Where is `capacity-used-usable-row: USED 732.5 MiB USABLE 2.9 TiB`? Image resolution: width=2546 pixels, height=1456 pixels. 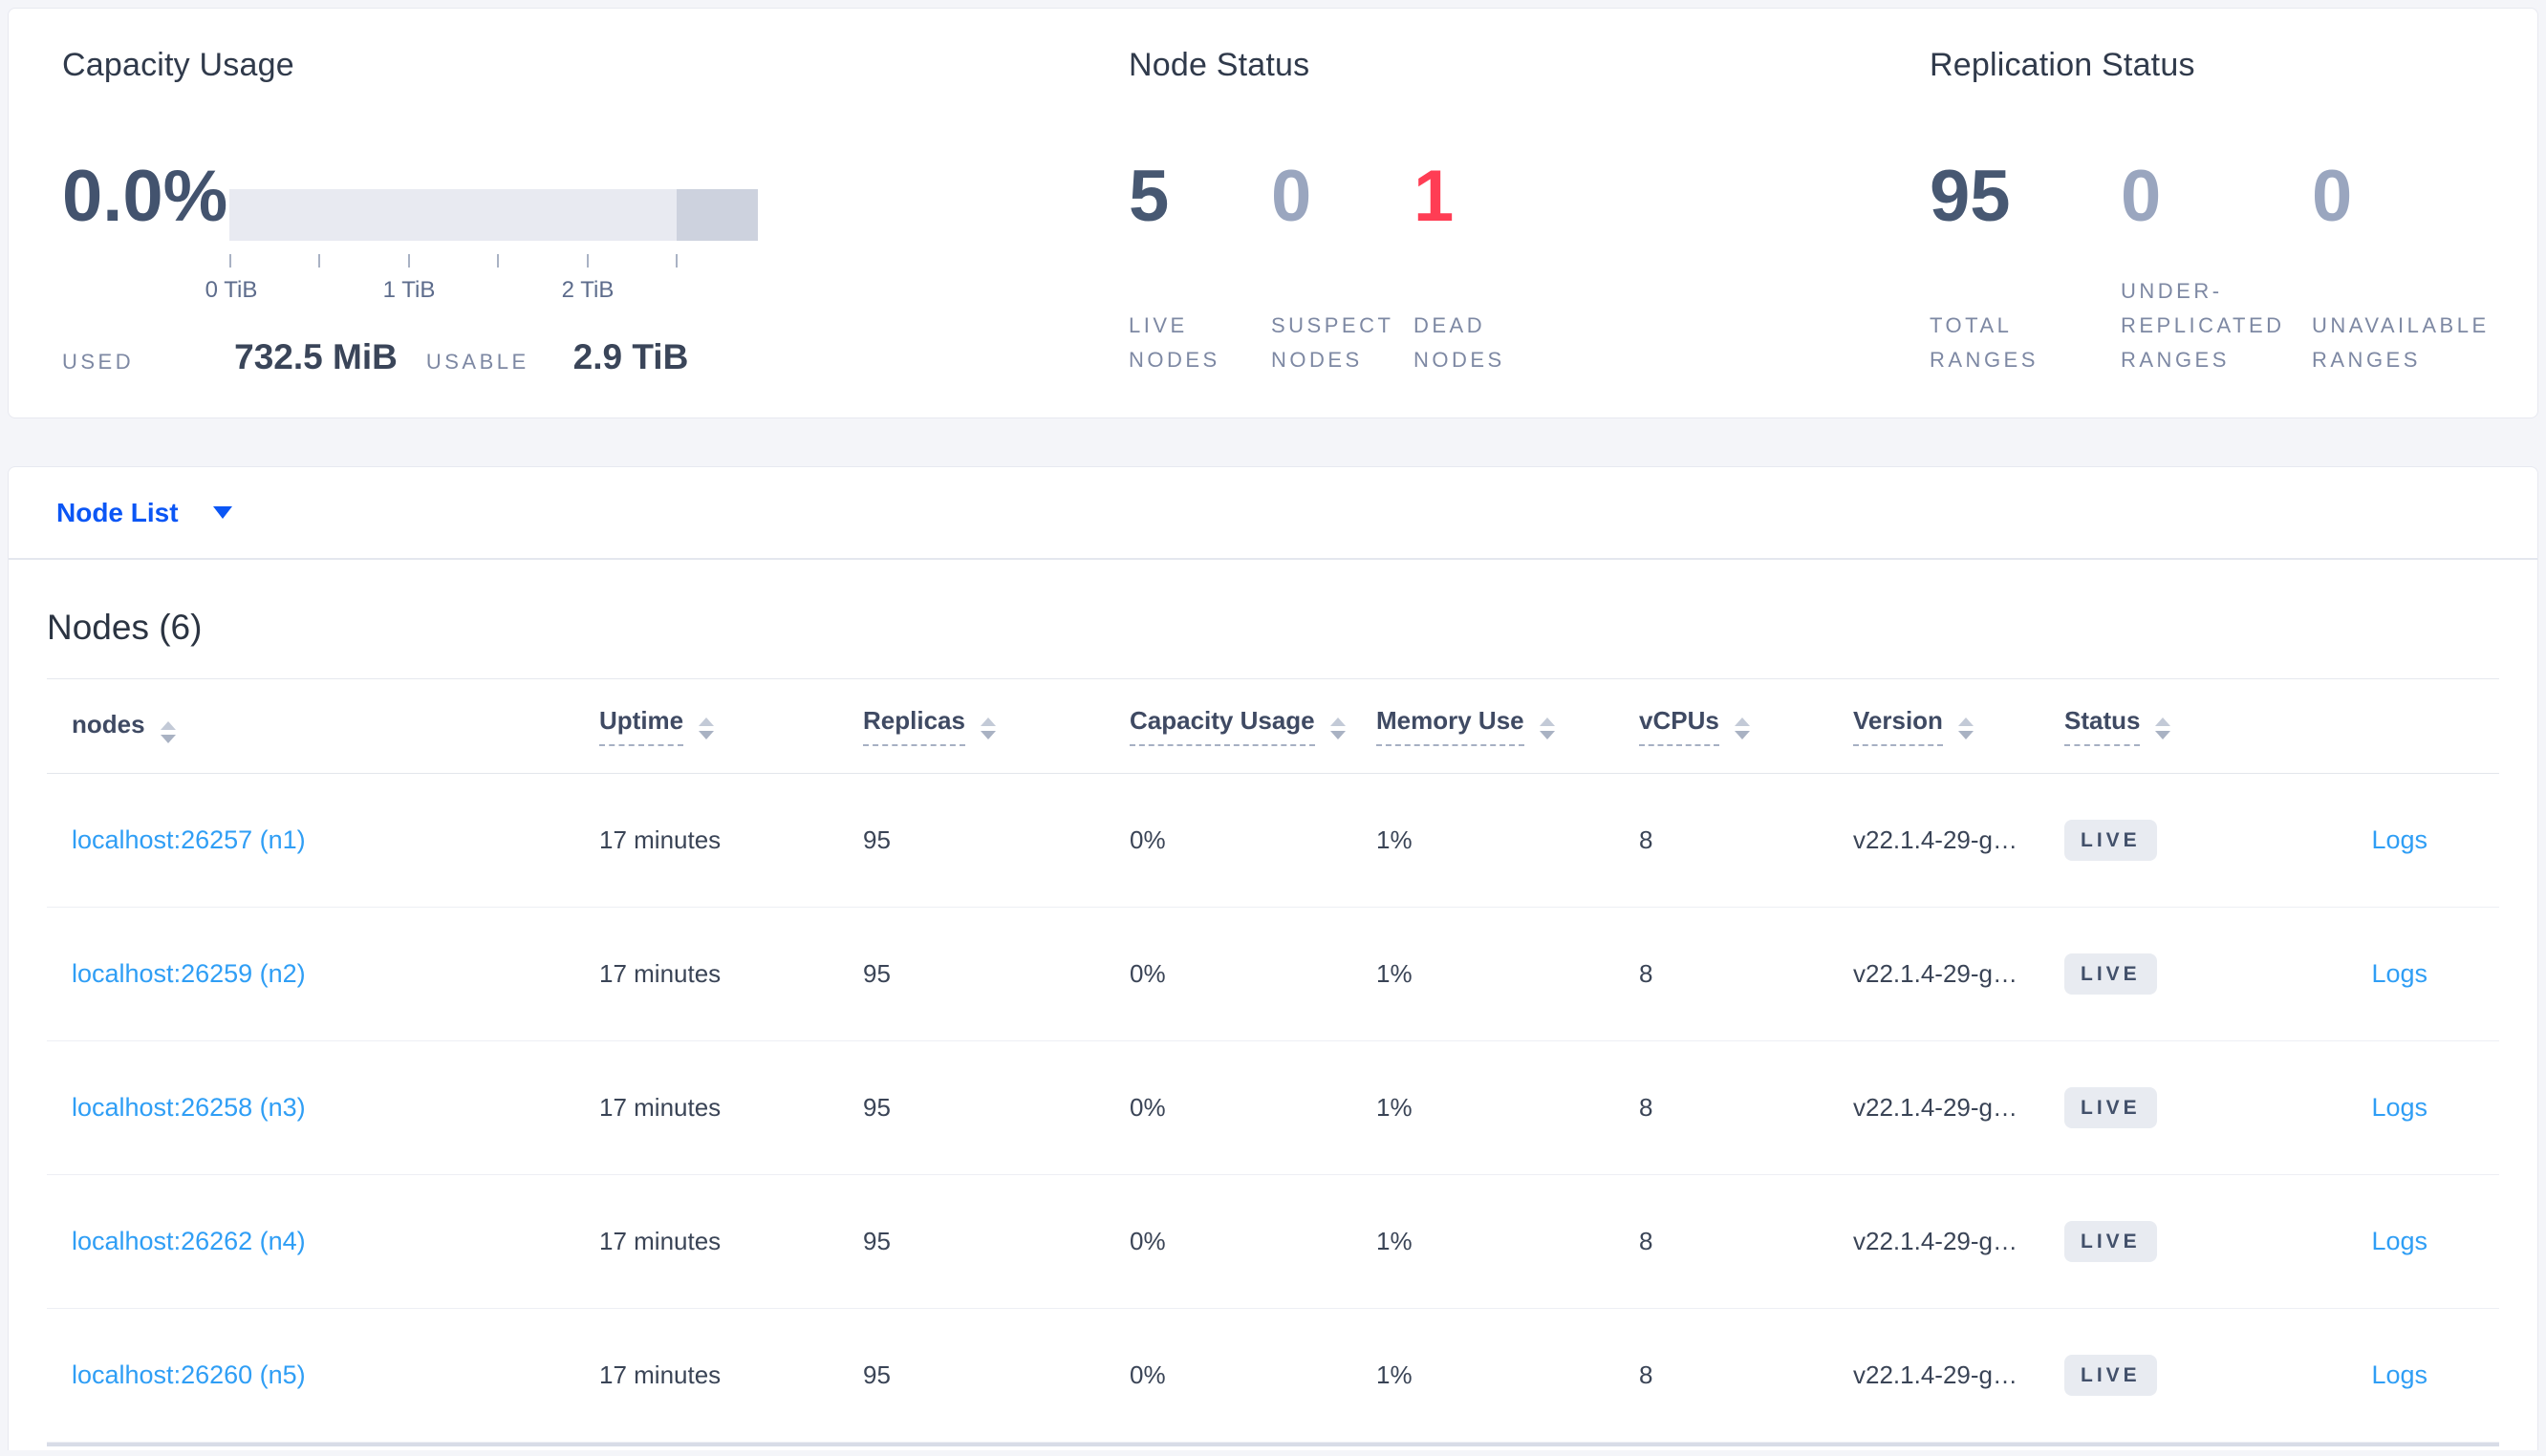
capacity-used-usable-row: USED 732.5 MiB USABLE 2.9 TiB is located at coordinates (568, 357).